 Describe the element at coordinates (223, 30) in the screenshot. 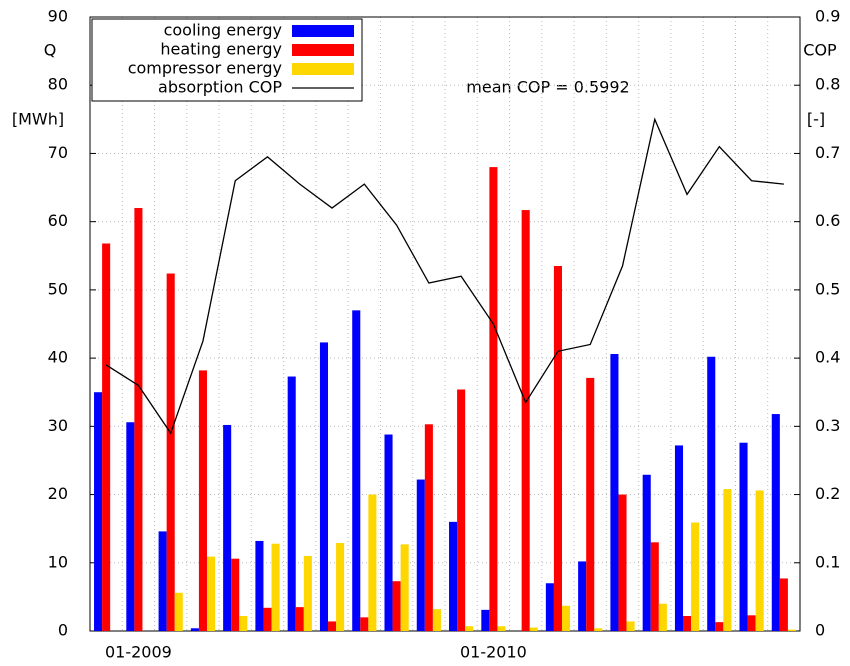

I see `legend-label: cooling energy` at that location.